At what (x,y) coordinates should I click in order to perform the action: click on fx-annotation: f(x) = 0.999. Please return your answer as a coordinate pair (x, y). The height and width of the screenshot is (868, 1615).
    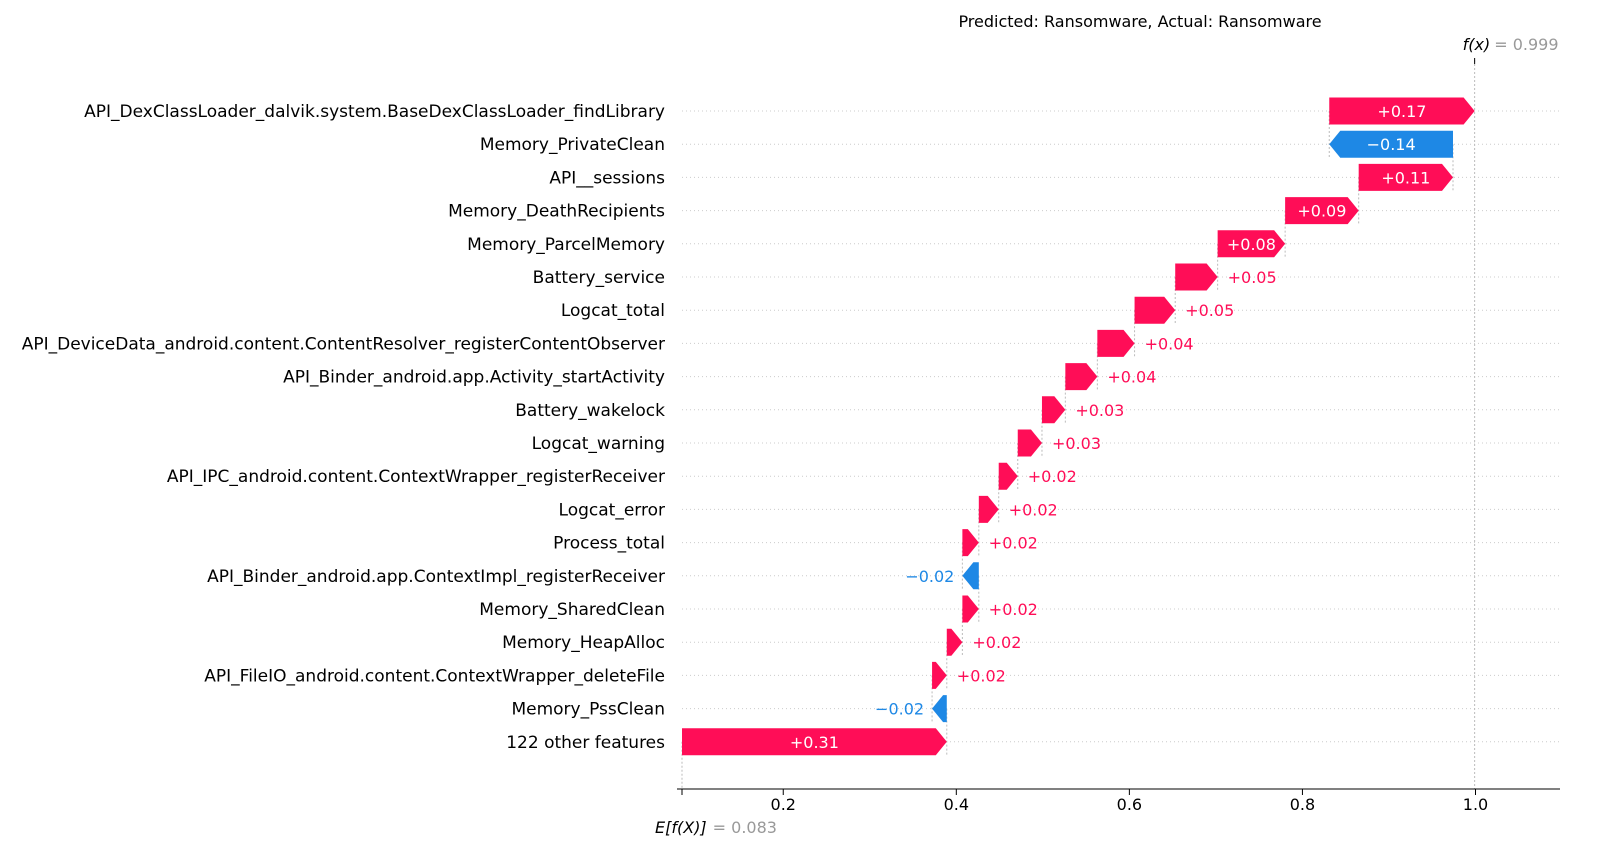
    Looking at the image, I should click on (1511, 44).